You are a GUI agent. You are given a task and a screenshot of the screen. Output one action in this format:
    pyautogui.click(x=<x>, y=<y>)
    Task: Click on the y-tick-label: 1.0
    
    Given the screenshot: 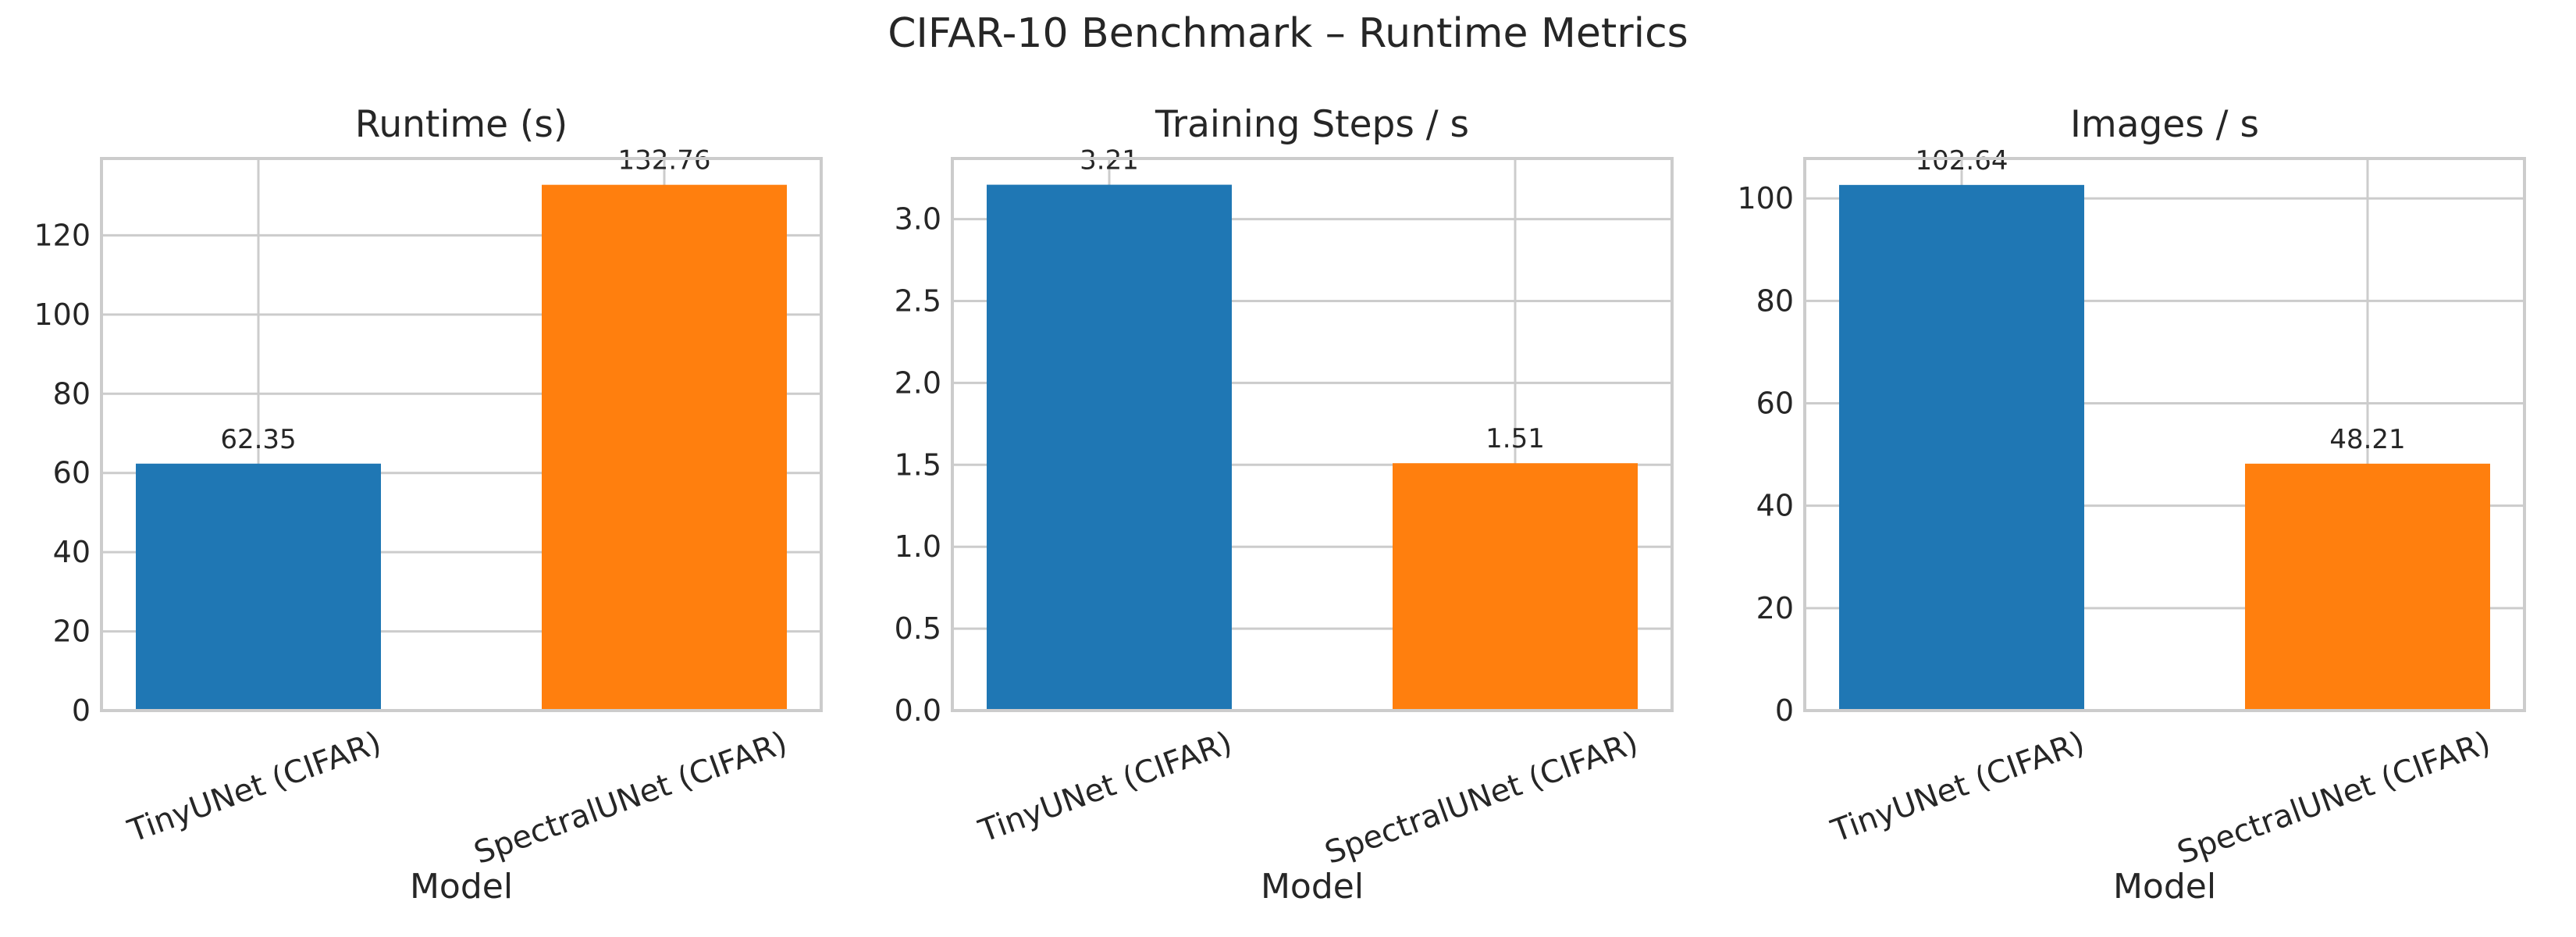 What is the action you would take?
    pyautogui.click(x=918, y=546)
    